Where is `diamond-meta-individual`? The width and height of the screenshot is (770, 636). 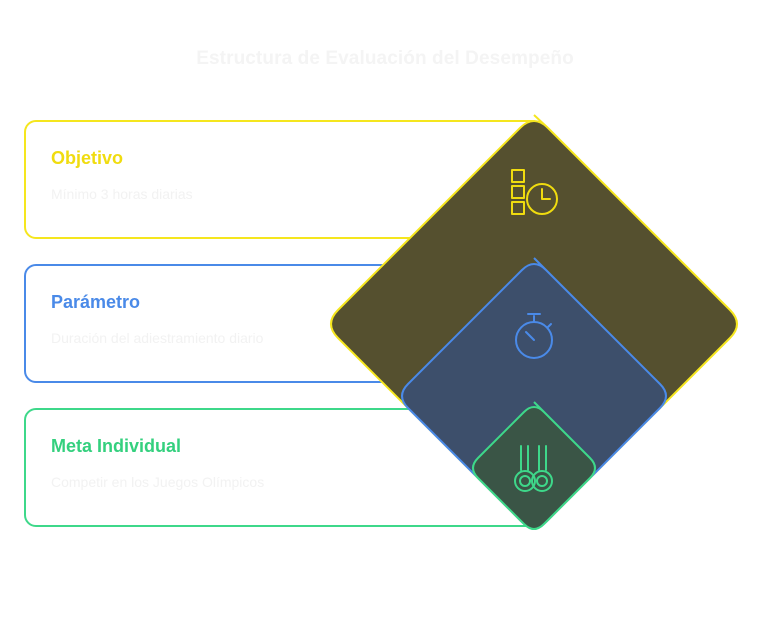
diamond-meta-individual is located at coordinates (534, 465).